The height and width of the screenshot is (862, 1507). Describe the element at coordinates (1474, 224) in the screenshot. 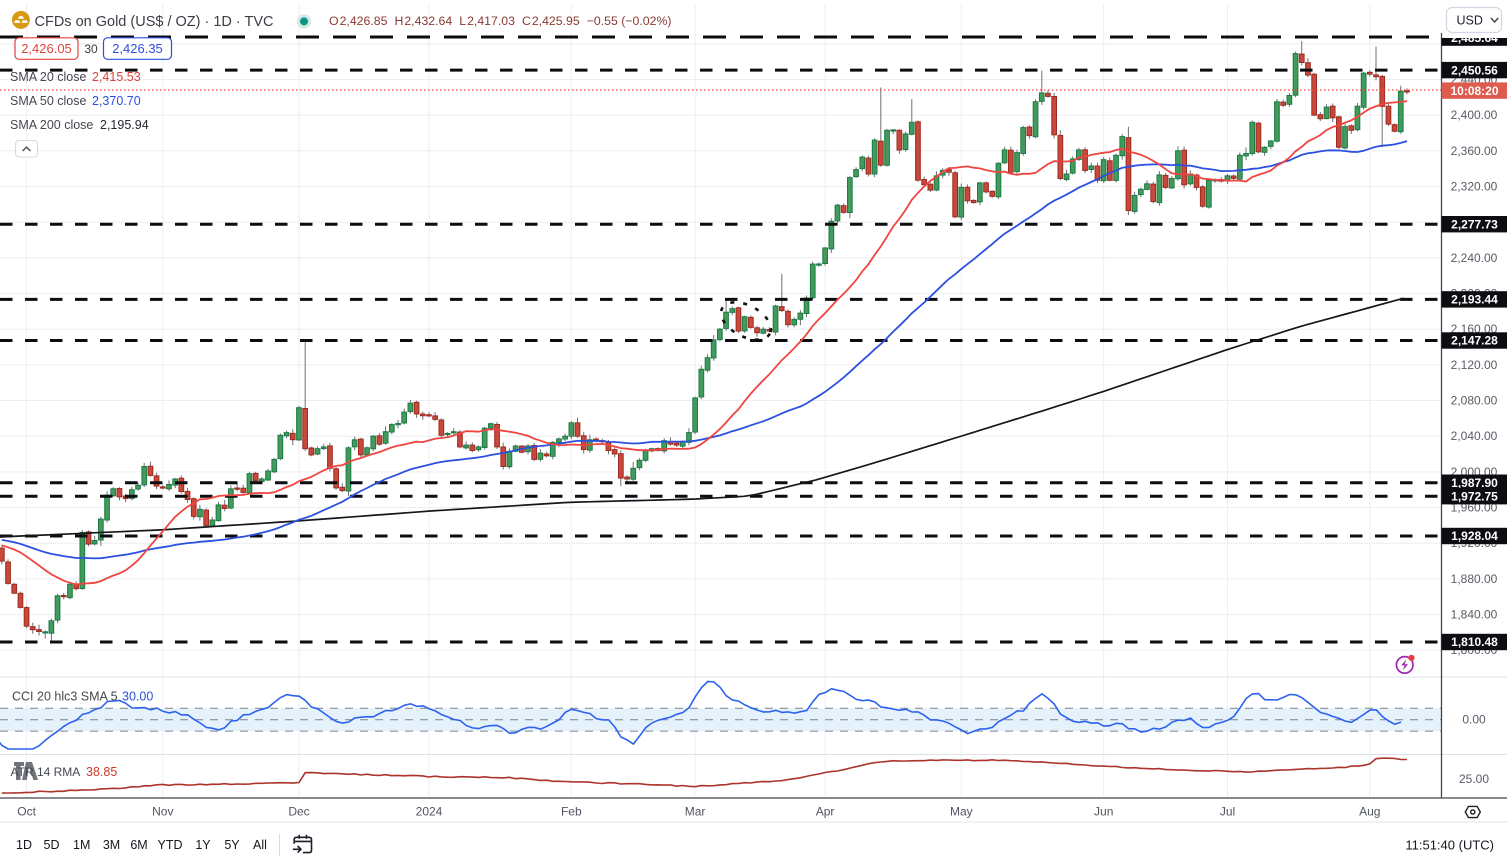

I see `svg-text: 2,277.73` at that location.